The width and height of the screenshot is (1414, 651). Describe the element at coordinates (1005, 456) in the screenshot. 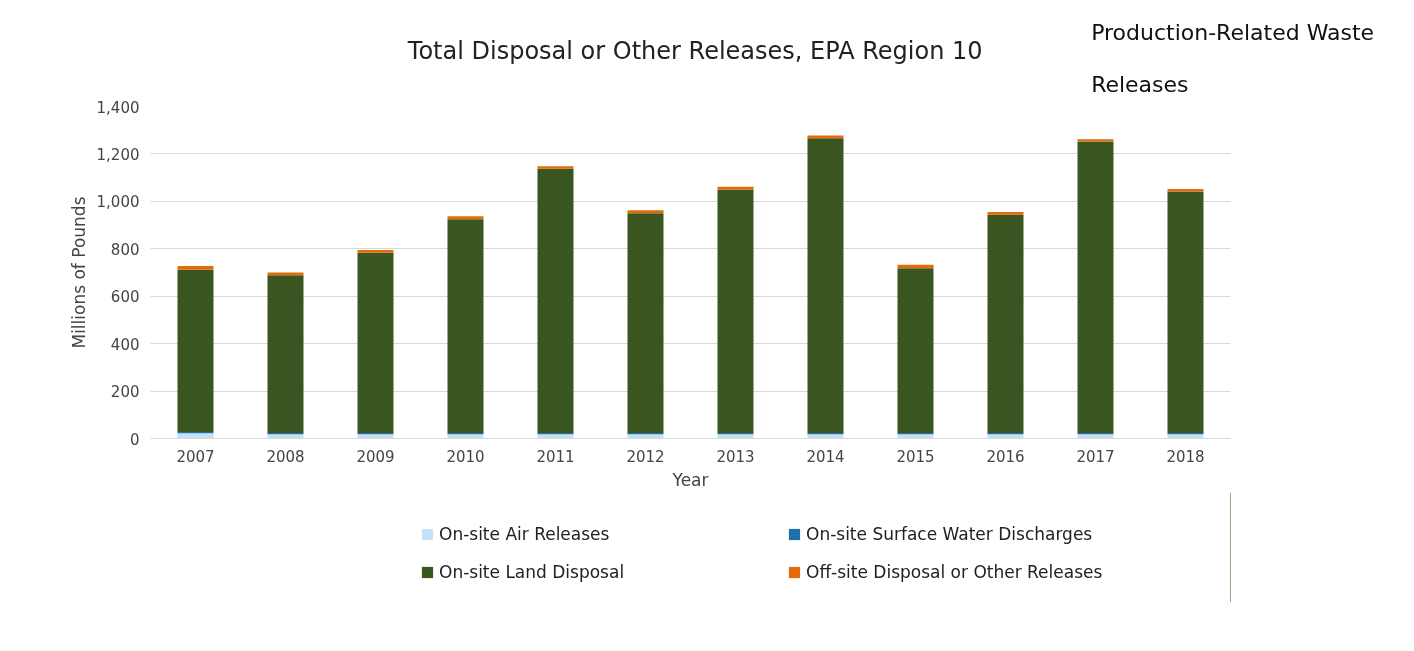

I see `x-tick-label: 2016` at that location.